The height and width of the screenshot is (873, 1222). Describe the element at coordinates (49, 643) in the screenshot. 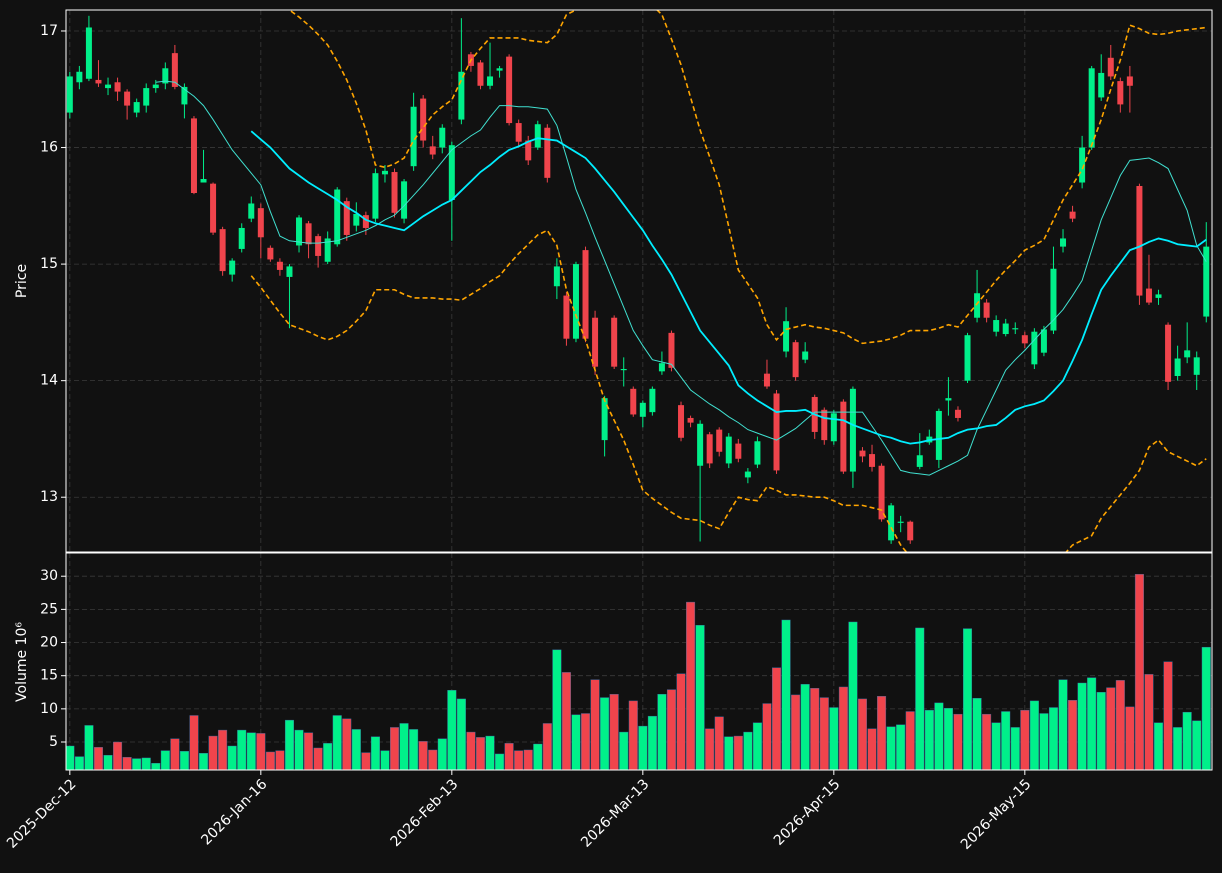

I see `y-tick-label: 20` at that location.